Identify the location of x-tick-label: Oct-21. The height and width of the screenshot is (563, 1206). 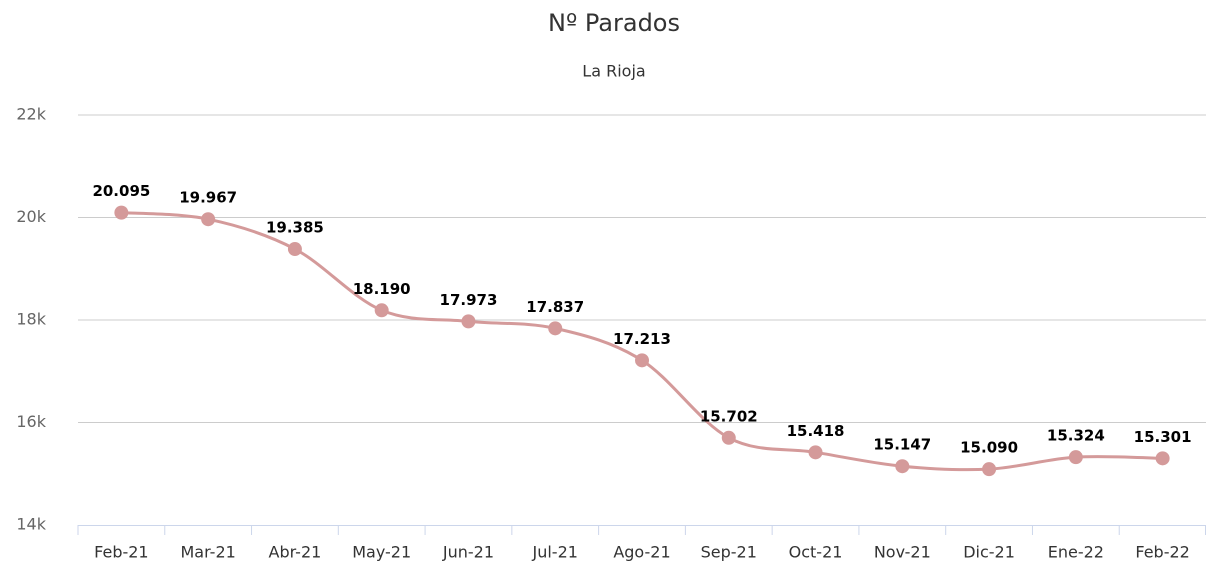
(816, 552).